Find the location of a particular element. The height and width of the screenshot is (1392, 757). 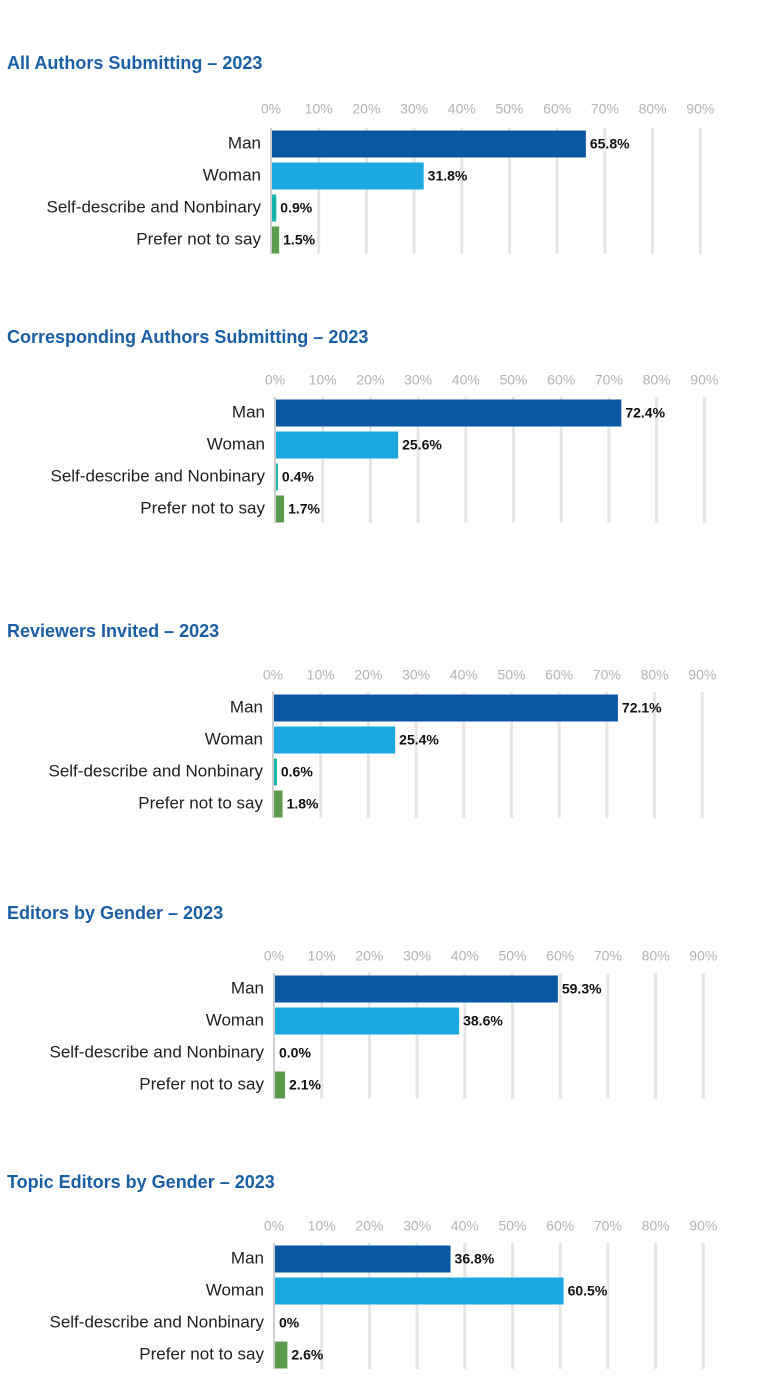

data-label-prefer-not-to-say: 1.5% is located at coordinates (299, 240).